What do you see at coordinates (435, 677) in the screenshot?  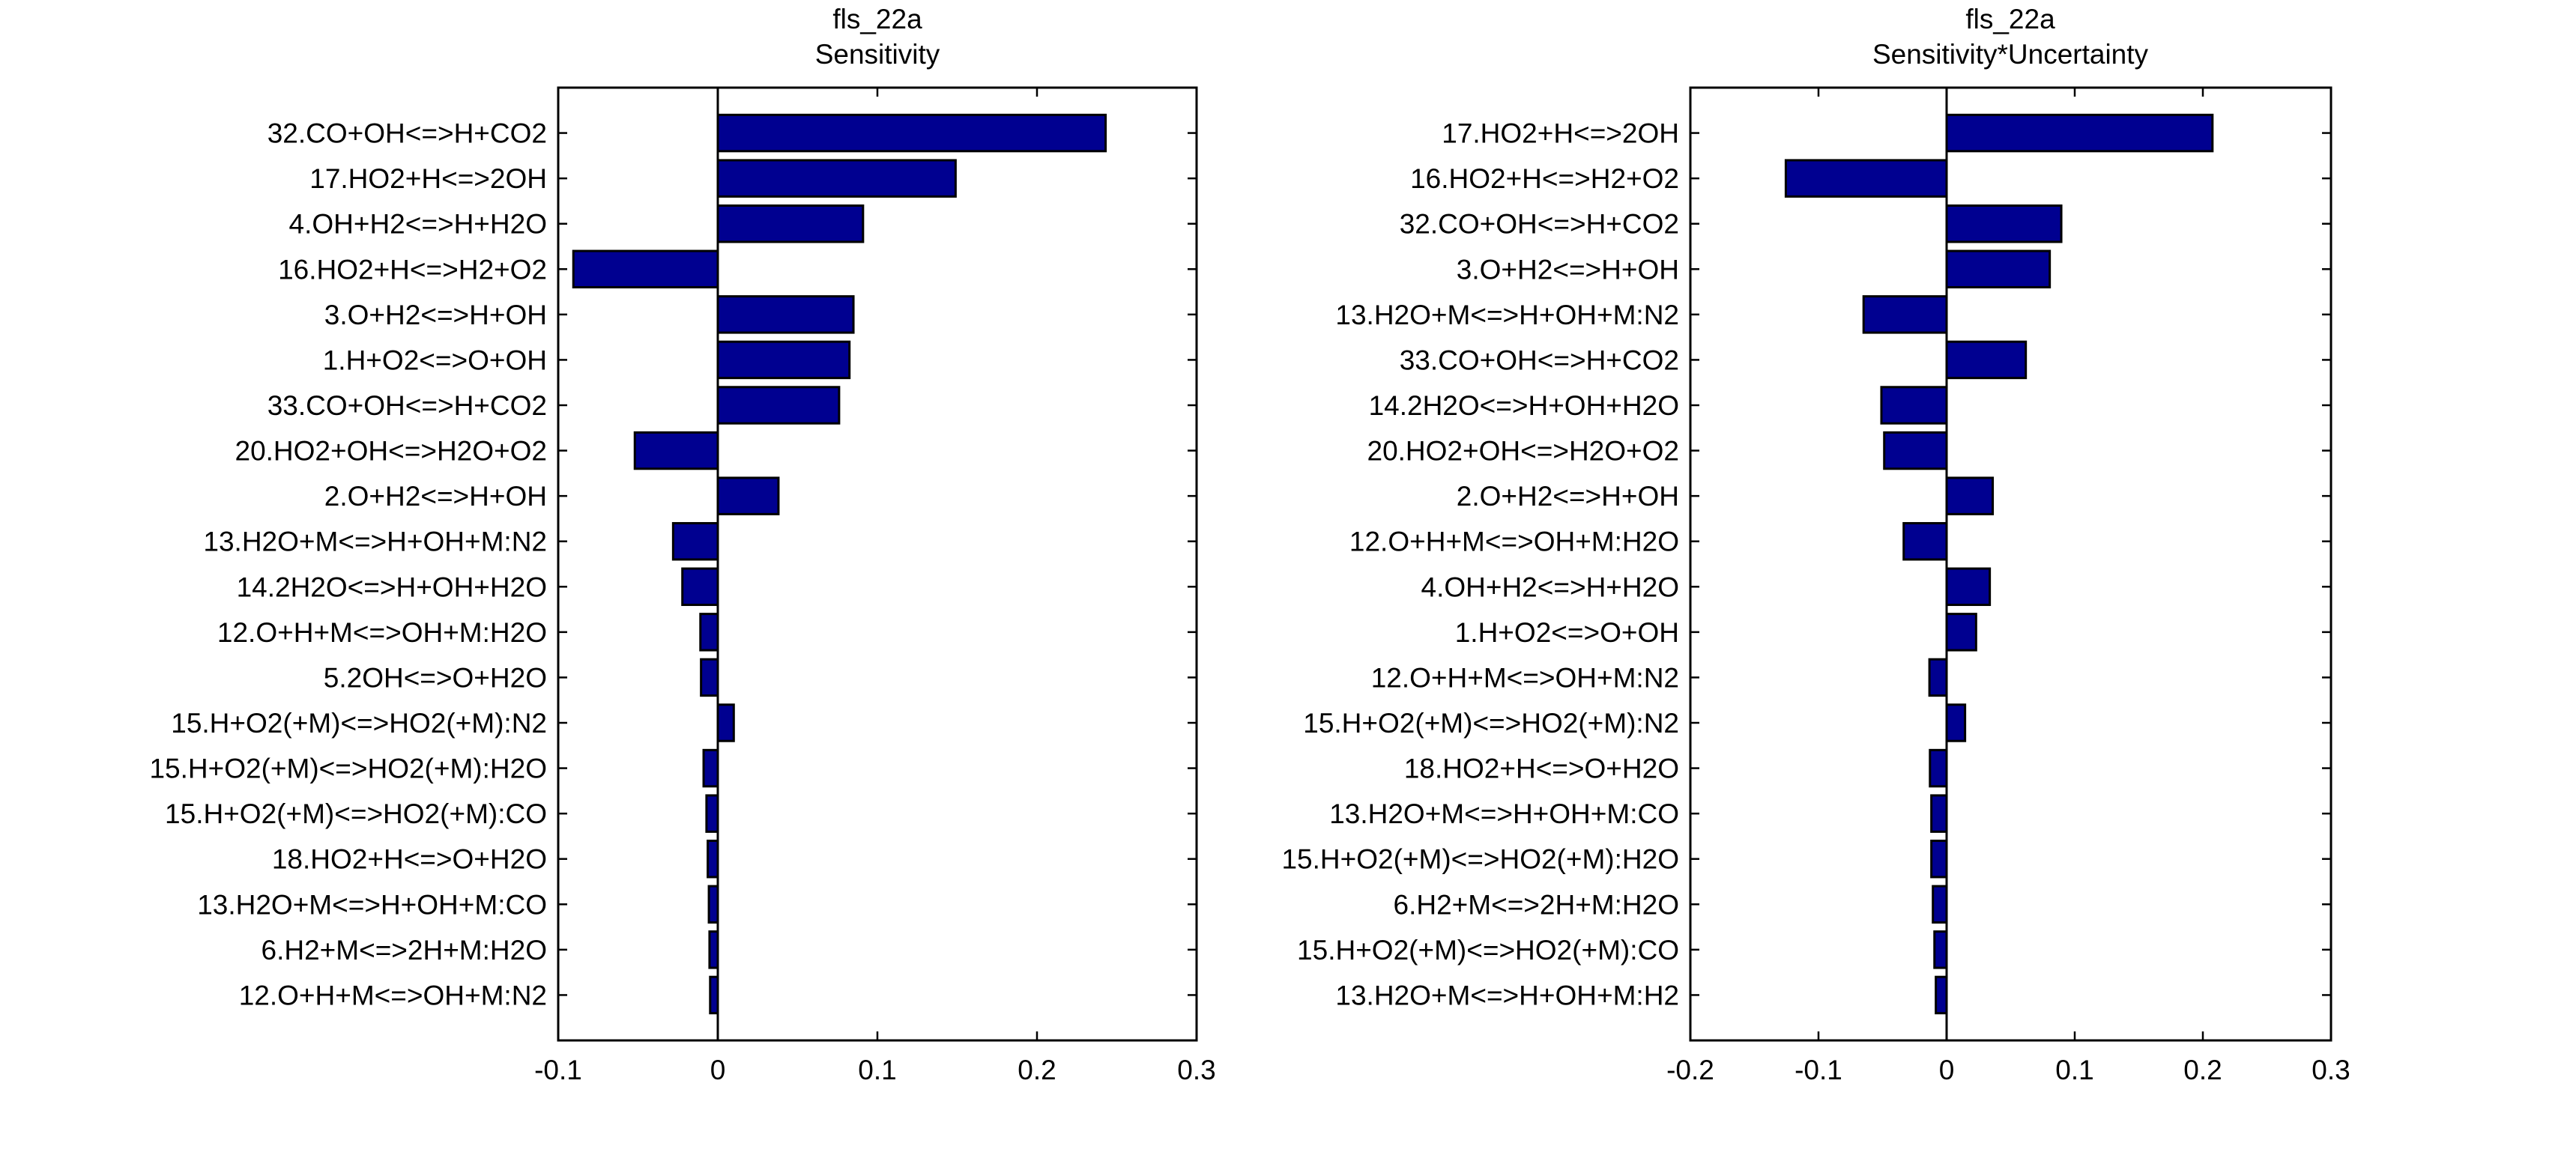 I see `y-tick-label: 5.2OH<=>O+H2O` at bounding box center [435, 677].